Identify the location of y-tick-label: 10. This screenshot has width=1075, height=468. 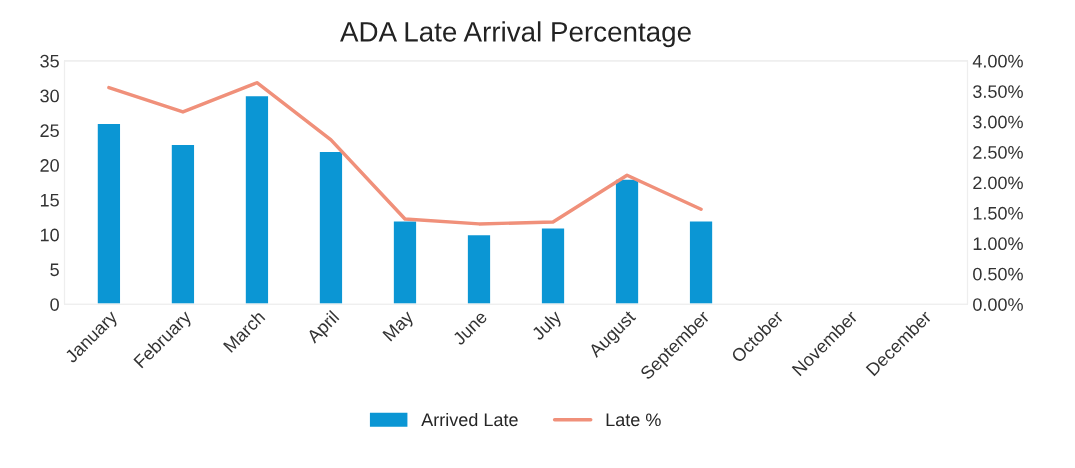
(49, 235).